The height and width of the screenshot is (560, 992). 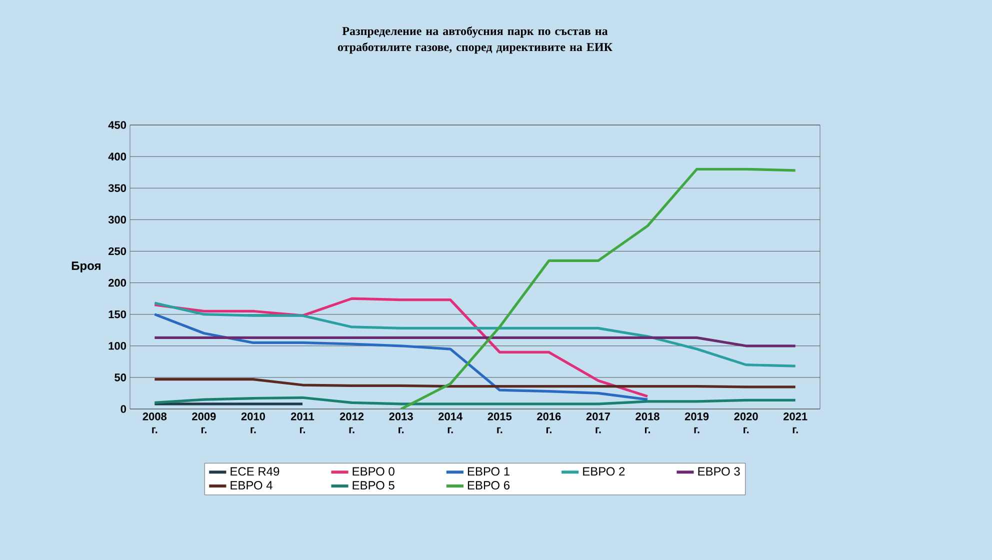 I want to click on x-tick-label: 2011 г., so click(x=302, y=423).